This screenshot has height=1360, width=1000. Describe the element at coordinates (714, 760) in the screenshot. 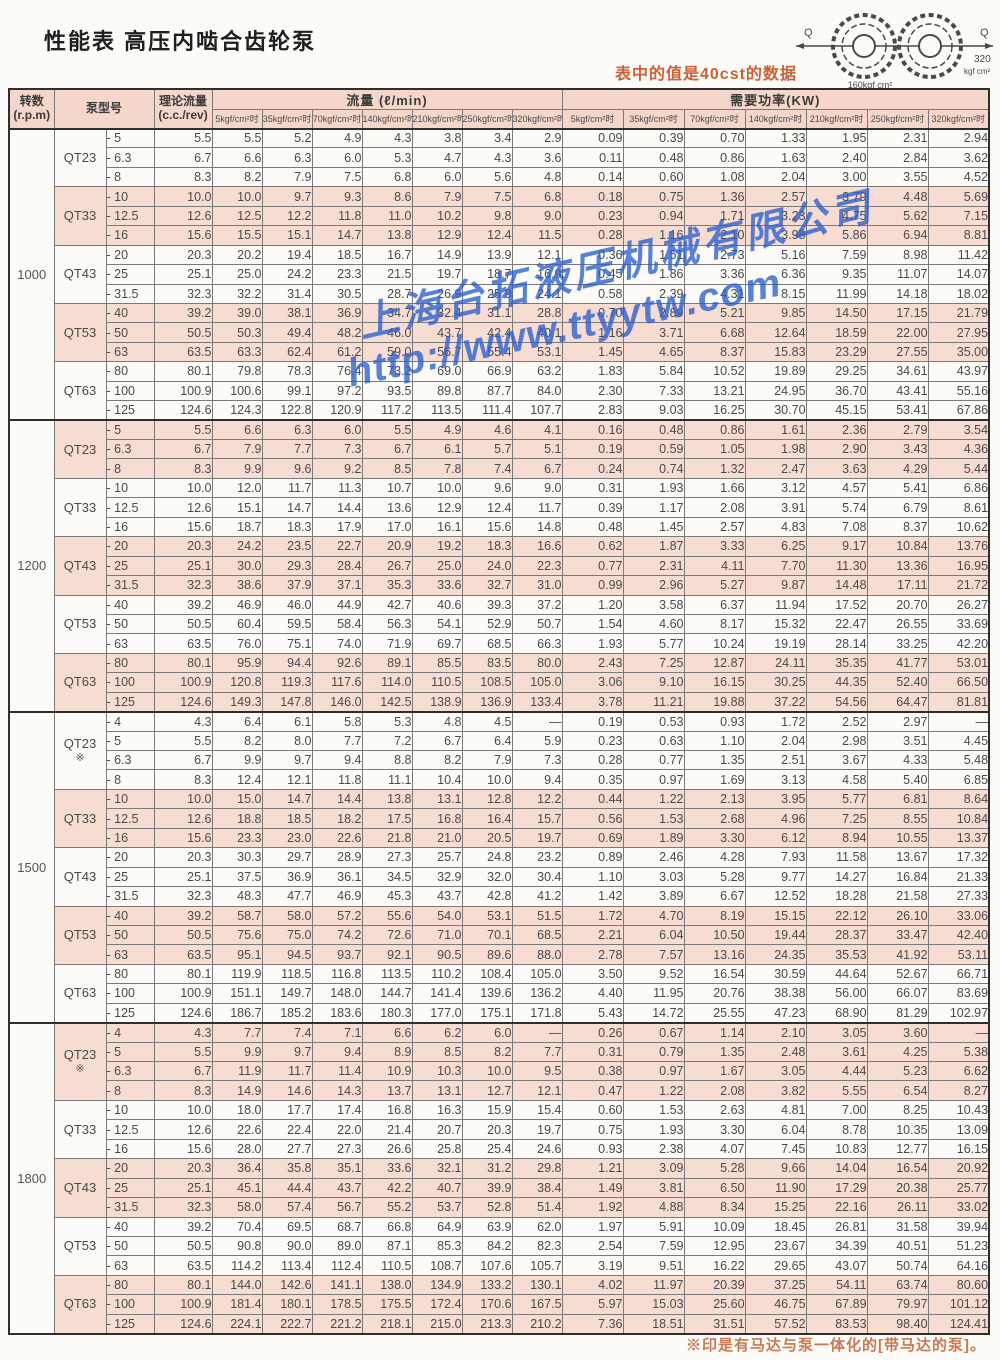

I see `power-cell: 1.35` at that location.